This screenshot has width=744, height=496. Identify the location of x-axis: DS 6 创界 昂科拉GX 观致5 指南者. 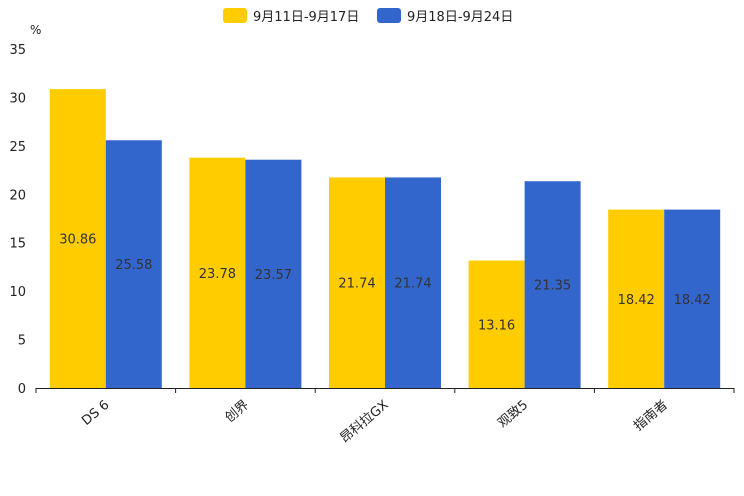
(385, 417).